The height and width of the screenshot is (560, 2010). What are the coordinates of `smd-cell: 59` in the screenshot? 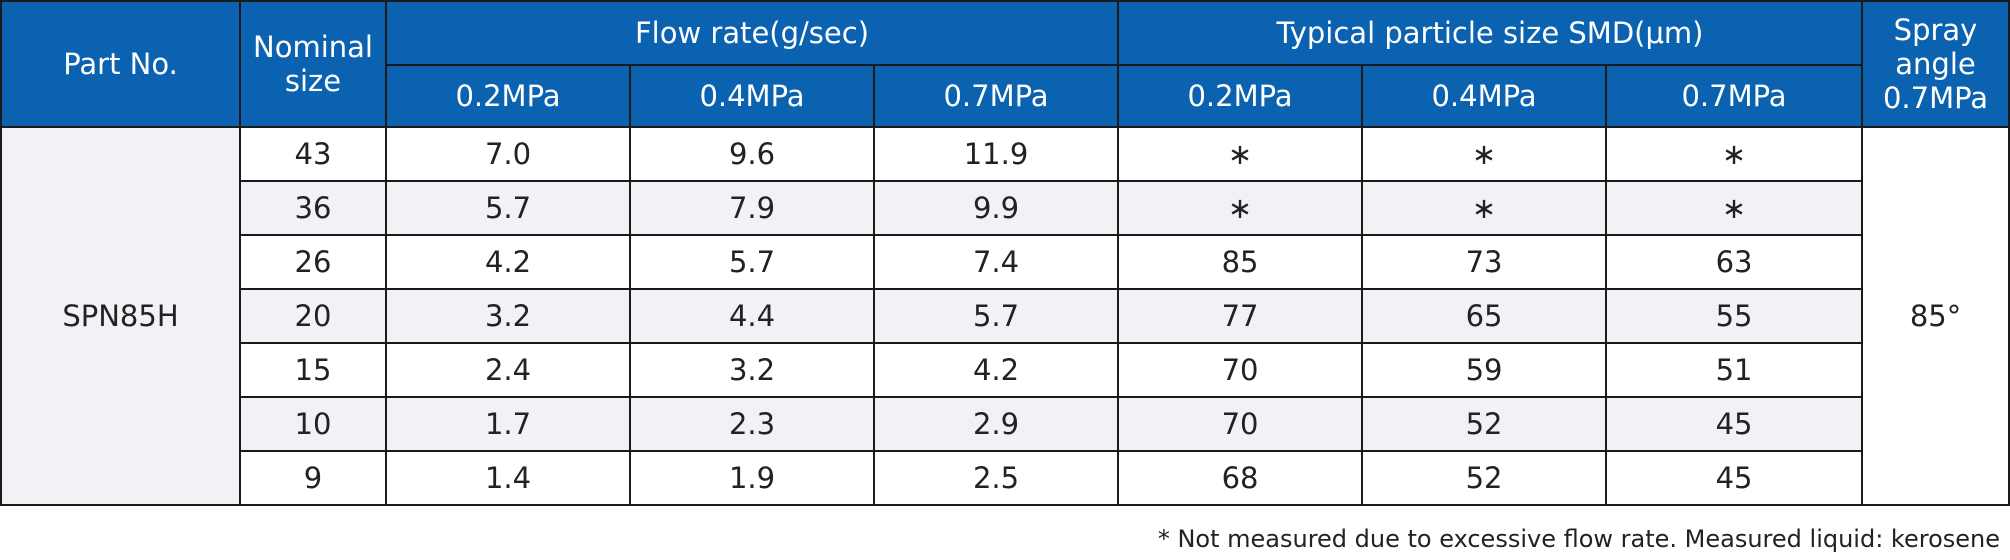 It's located at (1484, 370).